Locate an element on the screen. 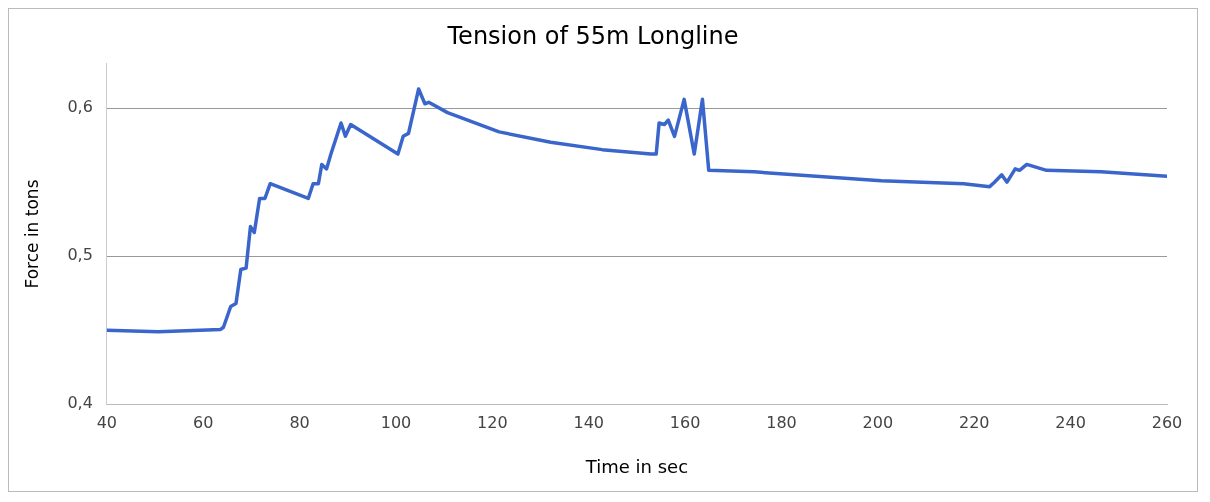 This screenshot has height=502, width=1210. y-tick-label: 0,6 is located at coordinates (80, 107).